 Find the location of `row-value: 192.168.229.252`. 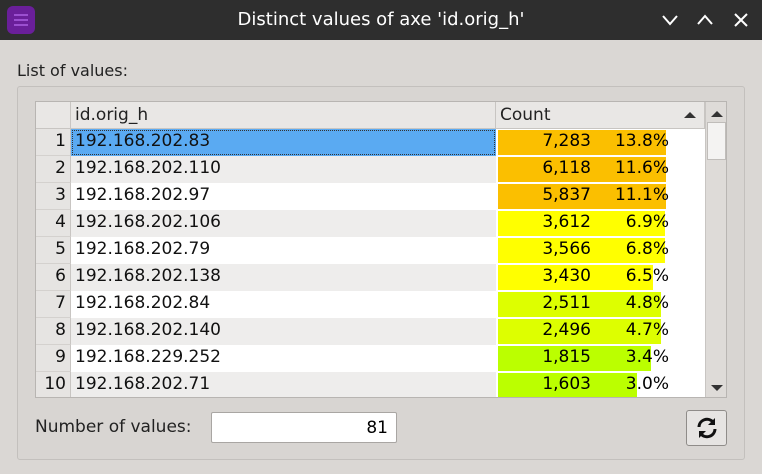

row-value: 192.168.229.252 is located at coordinates (283, 358).